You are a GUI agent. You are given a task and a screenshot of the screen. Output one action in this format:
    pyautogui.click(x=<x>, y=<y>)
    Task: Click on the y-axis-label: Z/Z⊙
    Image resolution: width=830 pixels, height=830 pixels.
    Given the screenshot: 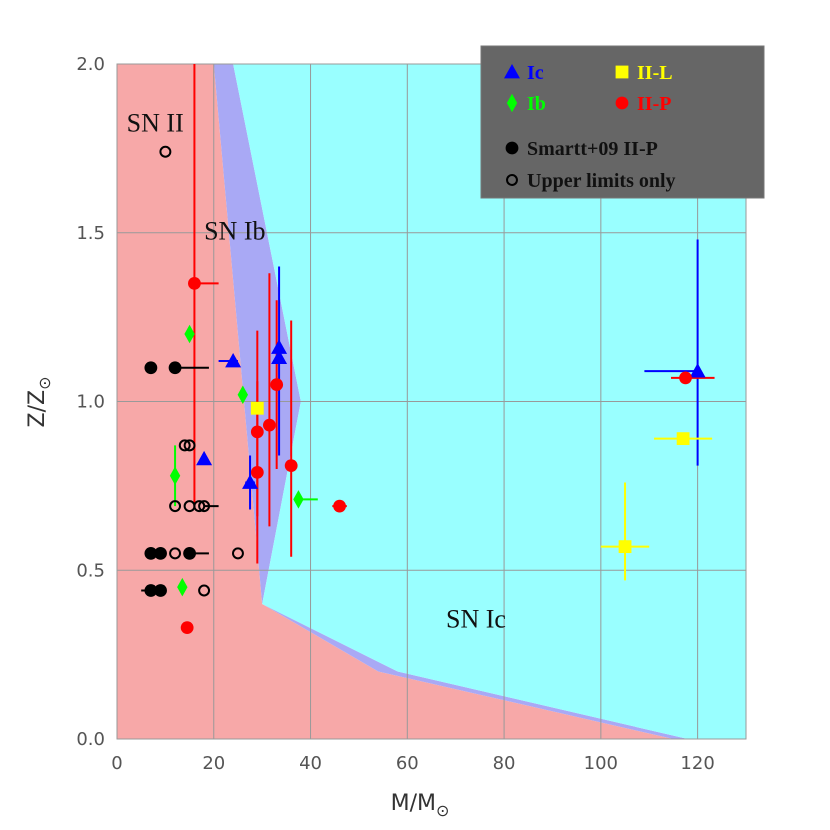 What is the action you would take?
    pyautogui.click(x=39, y=402)
    